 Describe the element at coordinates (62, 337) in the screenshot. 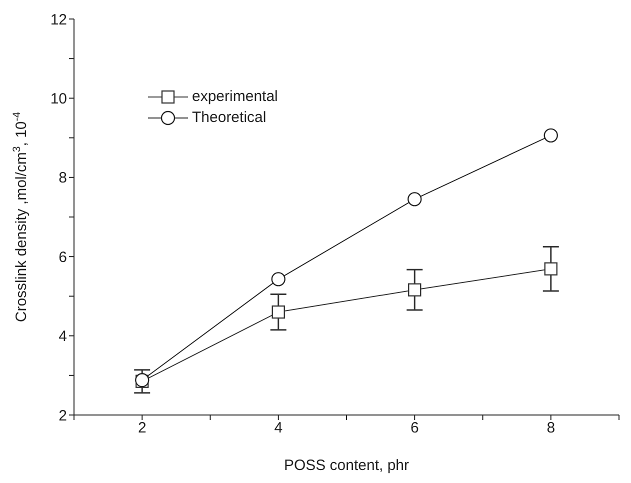

I see `y-tick-label: 4` at that location.